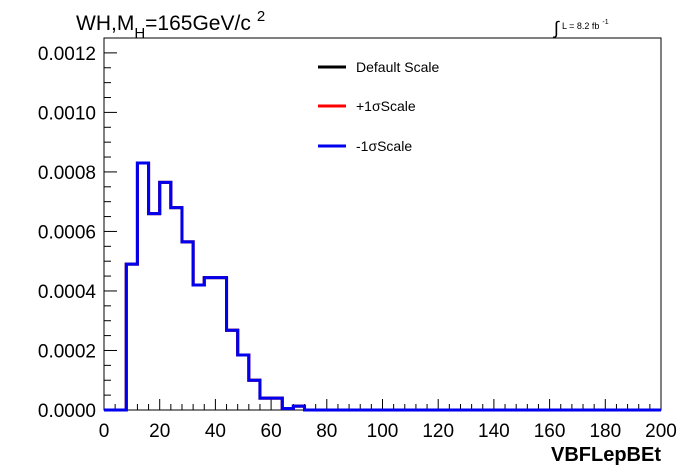  I want to click on legend-label-default: Default Scale, so click(397, 67).